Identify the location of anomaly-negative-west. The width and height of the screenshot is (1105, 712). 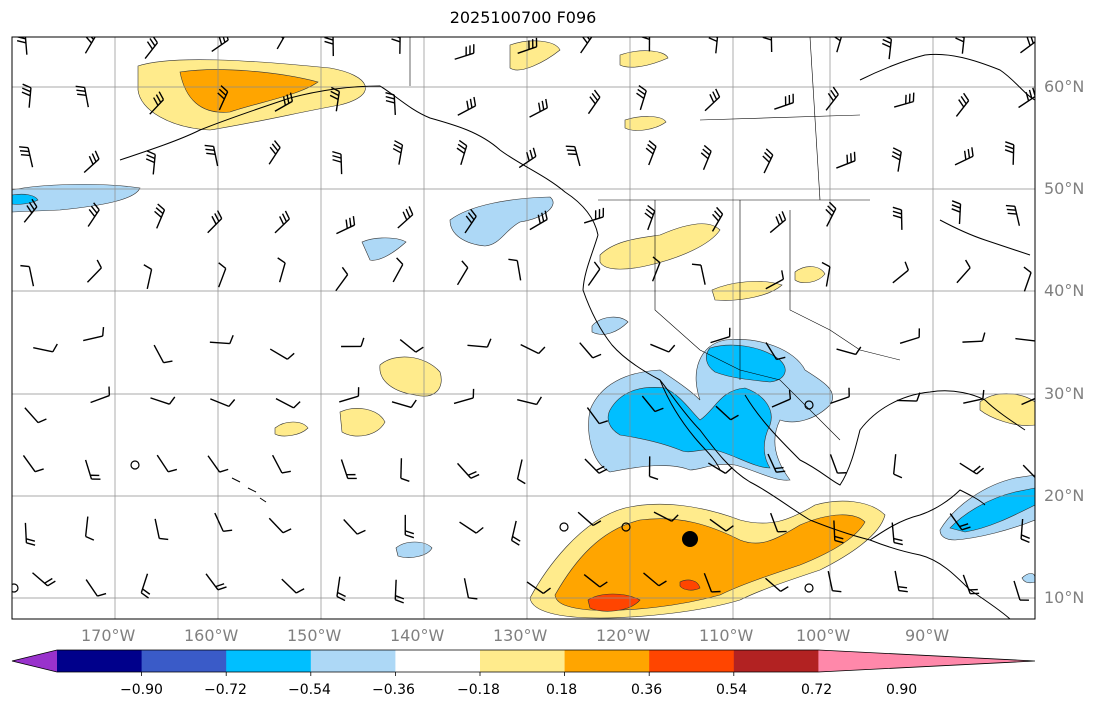
(76, 198).